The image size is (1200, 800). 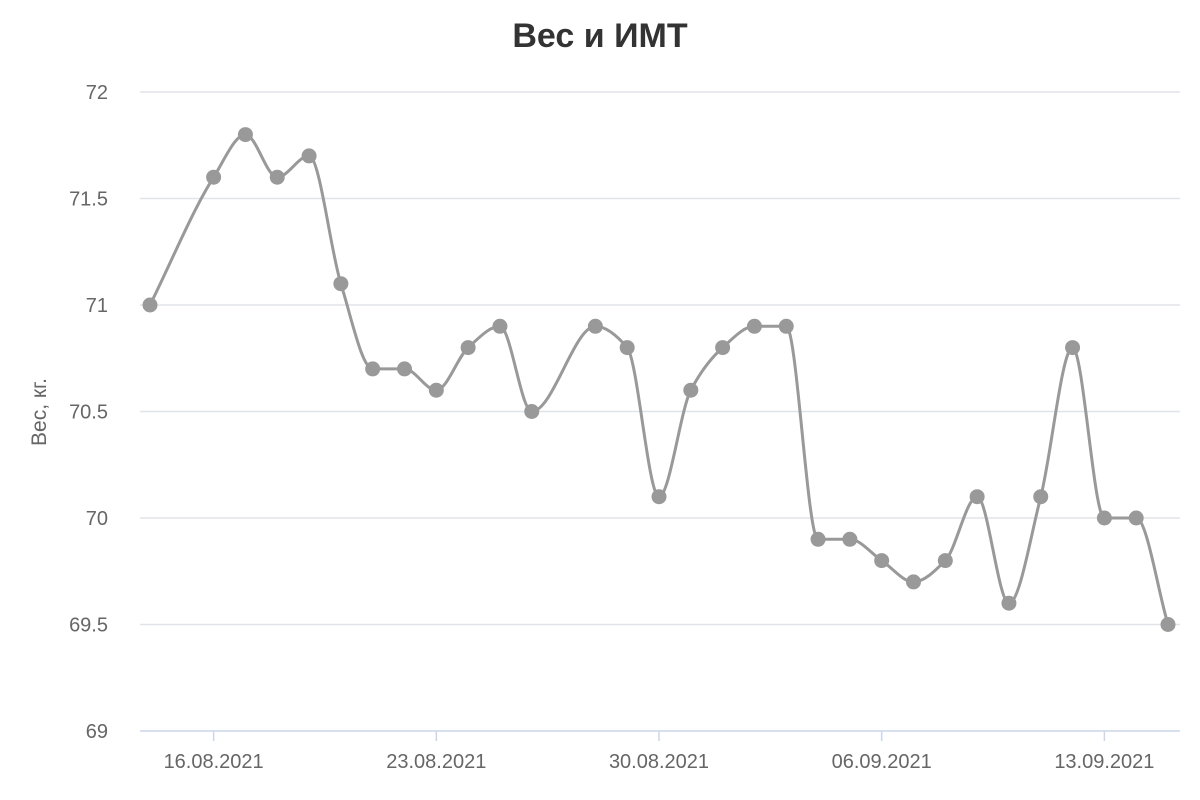 I want to click on x-tick-label: 16.08.2021, so click(x=214, y=762).